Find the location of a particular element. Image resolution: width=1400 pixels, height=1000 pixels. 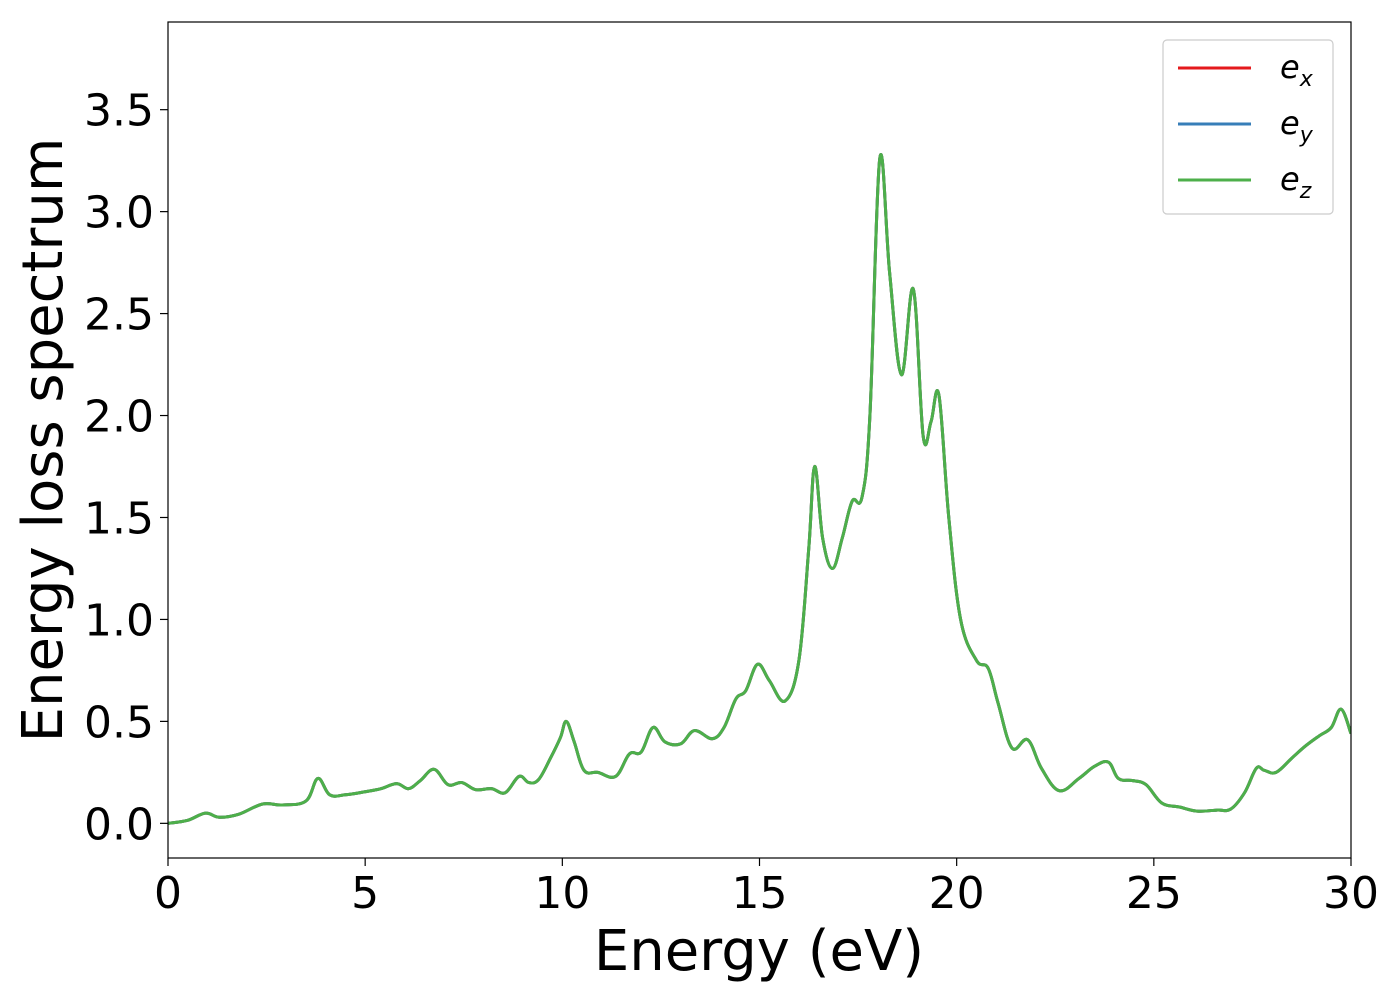

y-tick-label: 0.0 is located at coordinates (119, 824).